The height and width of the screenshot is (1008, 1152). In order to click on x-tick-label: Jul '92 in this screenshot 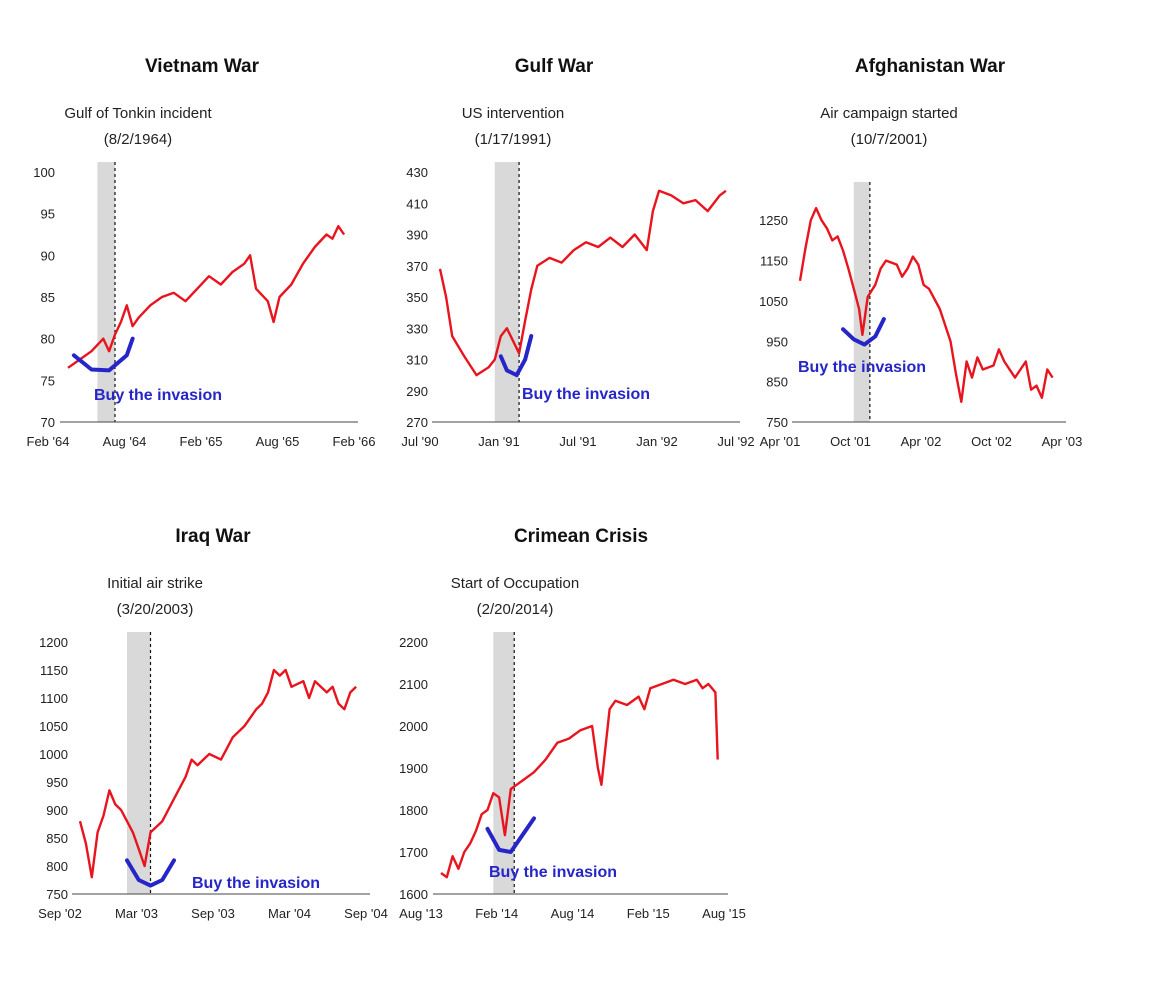, I will do `click(735, 441)`.